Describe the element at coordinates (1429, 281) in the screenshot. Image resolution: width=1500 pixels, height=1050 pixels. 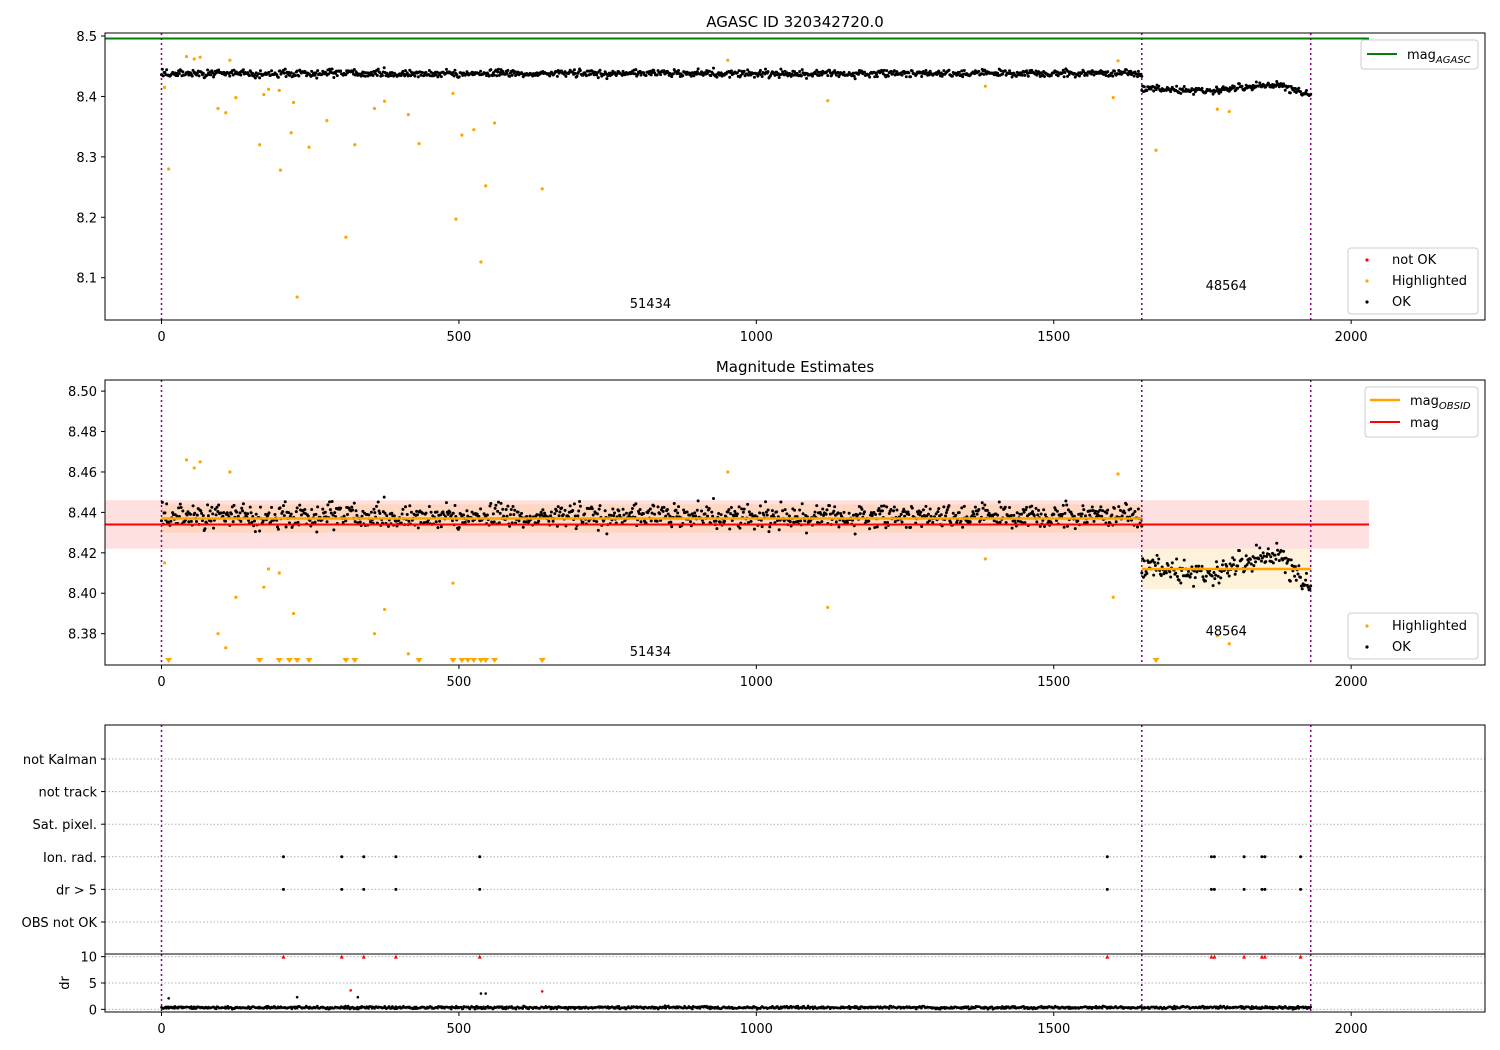
I see `legend-label-highlighted: Highlighted` at that location.